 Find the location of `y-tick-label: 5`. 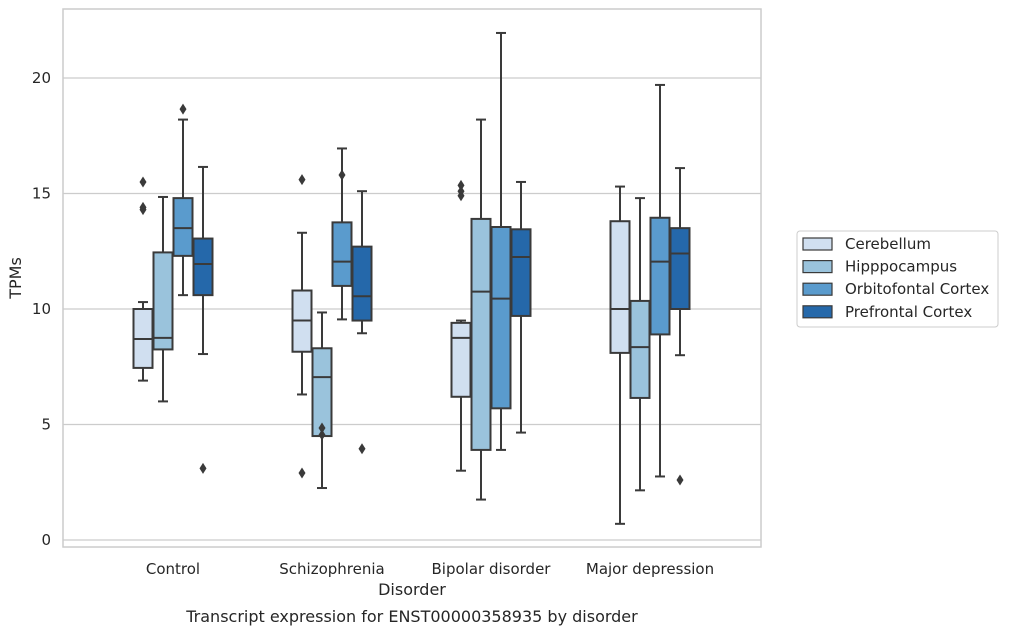

y-tick-label: 5 is located at coordinates (46, 425).